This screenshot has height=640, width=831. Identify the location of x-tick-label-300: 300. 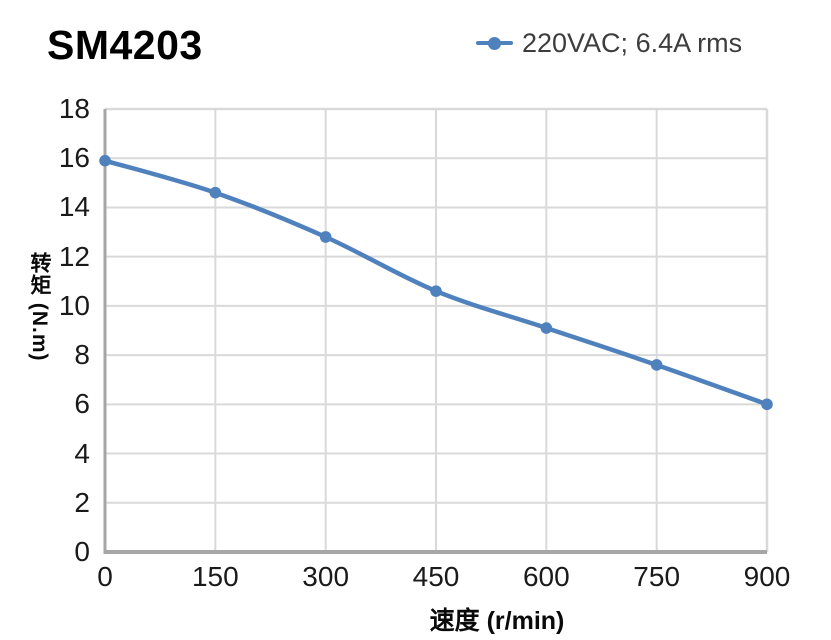
(326, 576).